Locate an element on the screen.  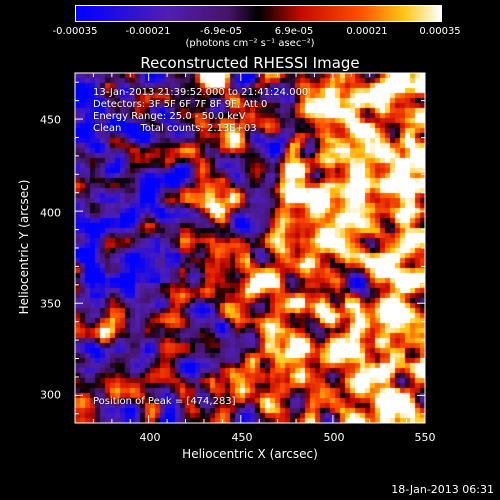
colorbar is located at coordinates (258, 13).